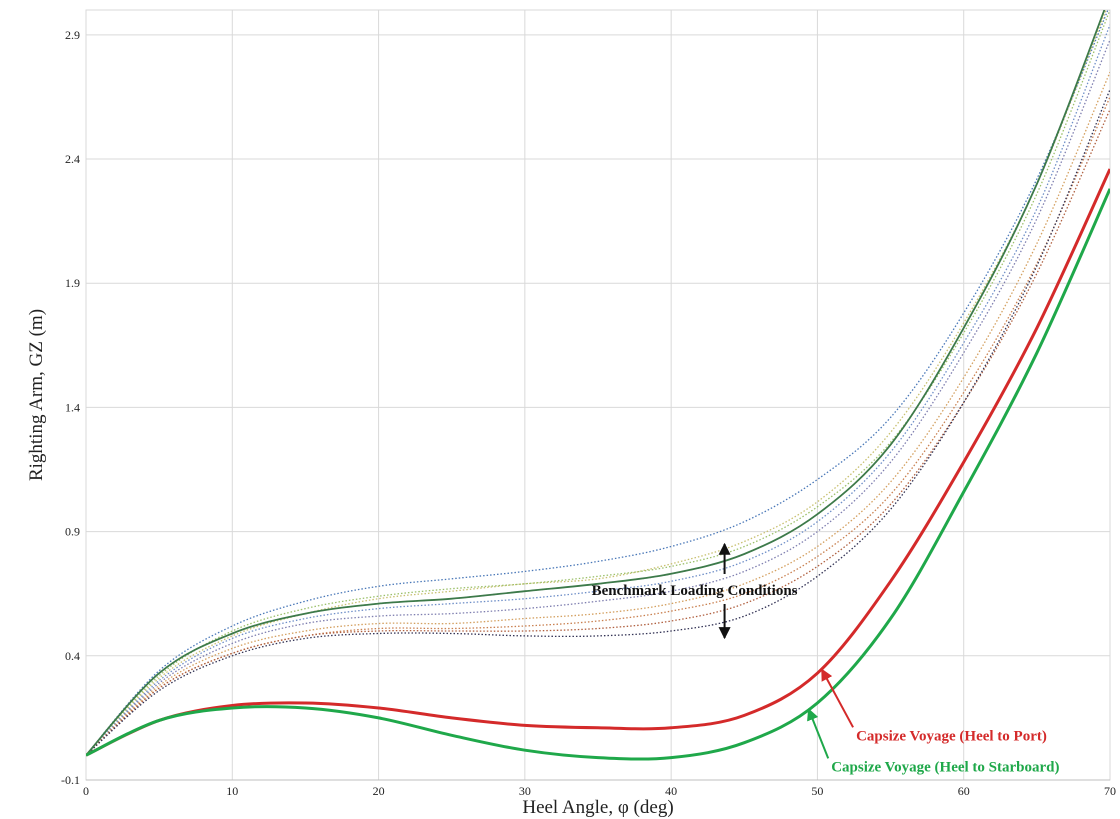 The width and height of the screenshot is (1120, 819). Describe the element at coordinates (945, 767) in the screenshot. I see `starboard-label: Capsize Voyage (Heel to Starboard)` at that location.